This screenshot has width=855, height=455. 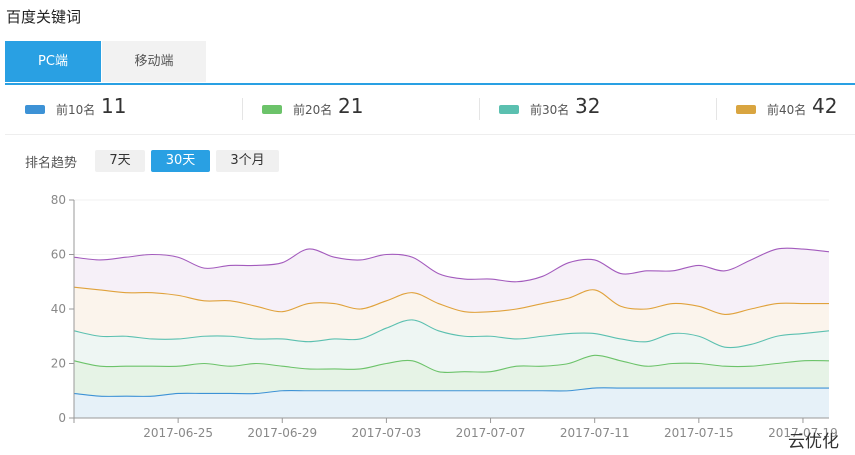 What do you see at coordinates (825, 106) in the screenshot?
I see `stat-value-top40: 42` at bounding box center [825, 106].